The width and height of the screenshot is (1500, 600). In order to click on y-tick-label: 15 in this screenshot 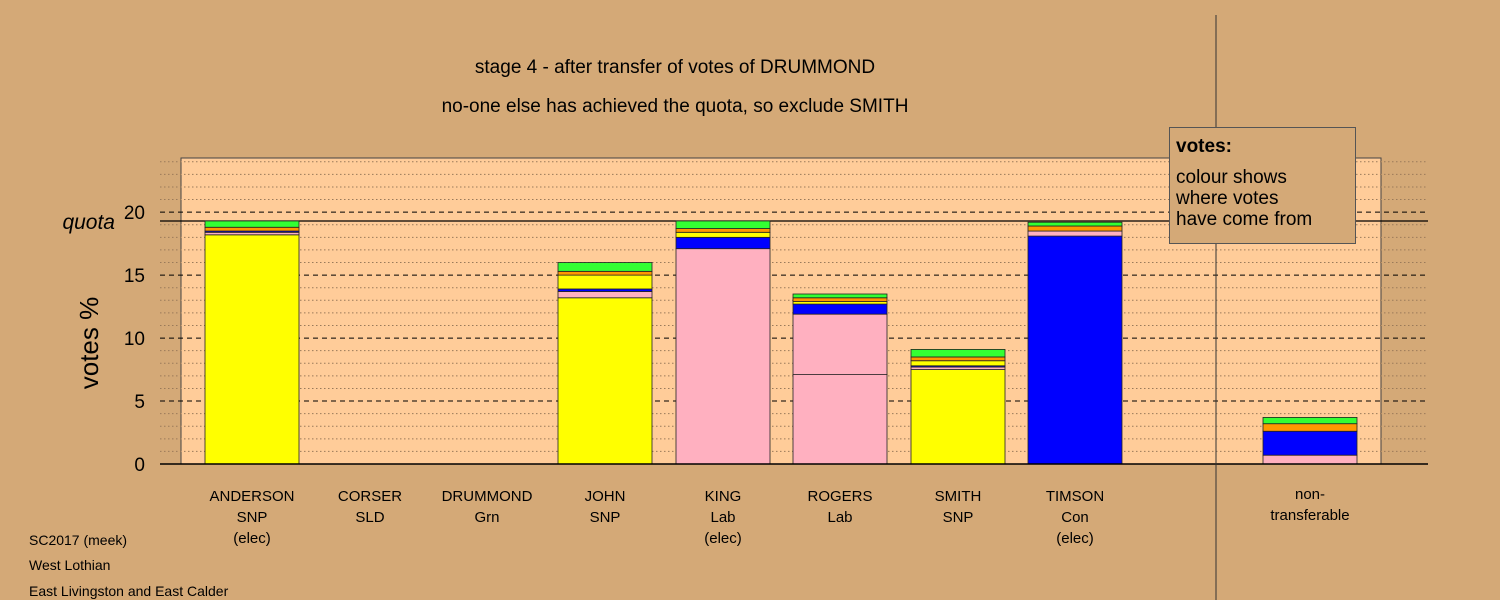, I will do `click(134, 276)`.